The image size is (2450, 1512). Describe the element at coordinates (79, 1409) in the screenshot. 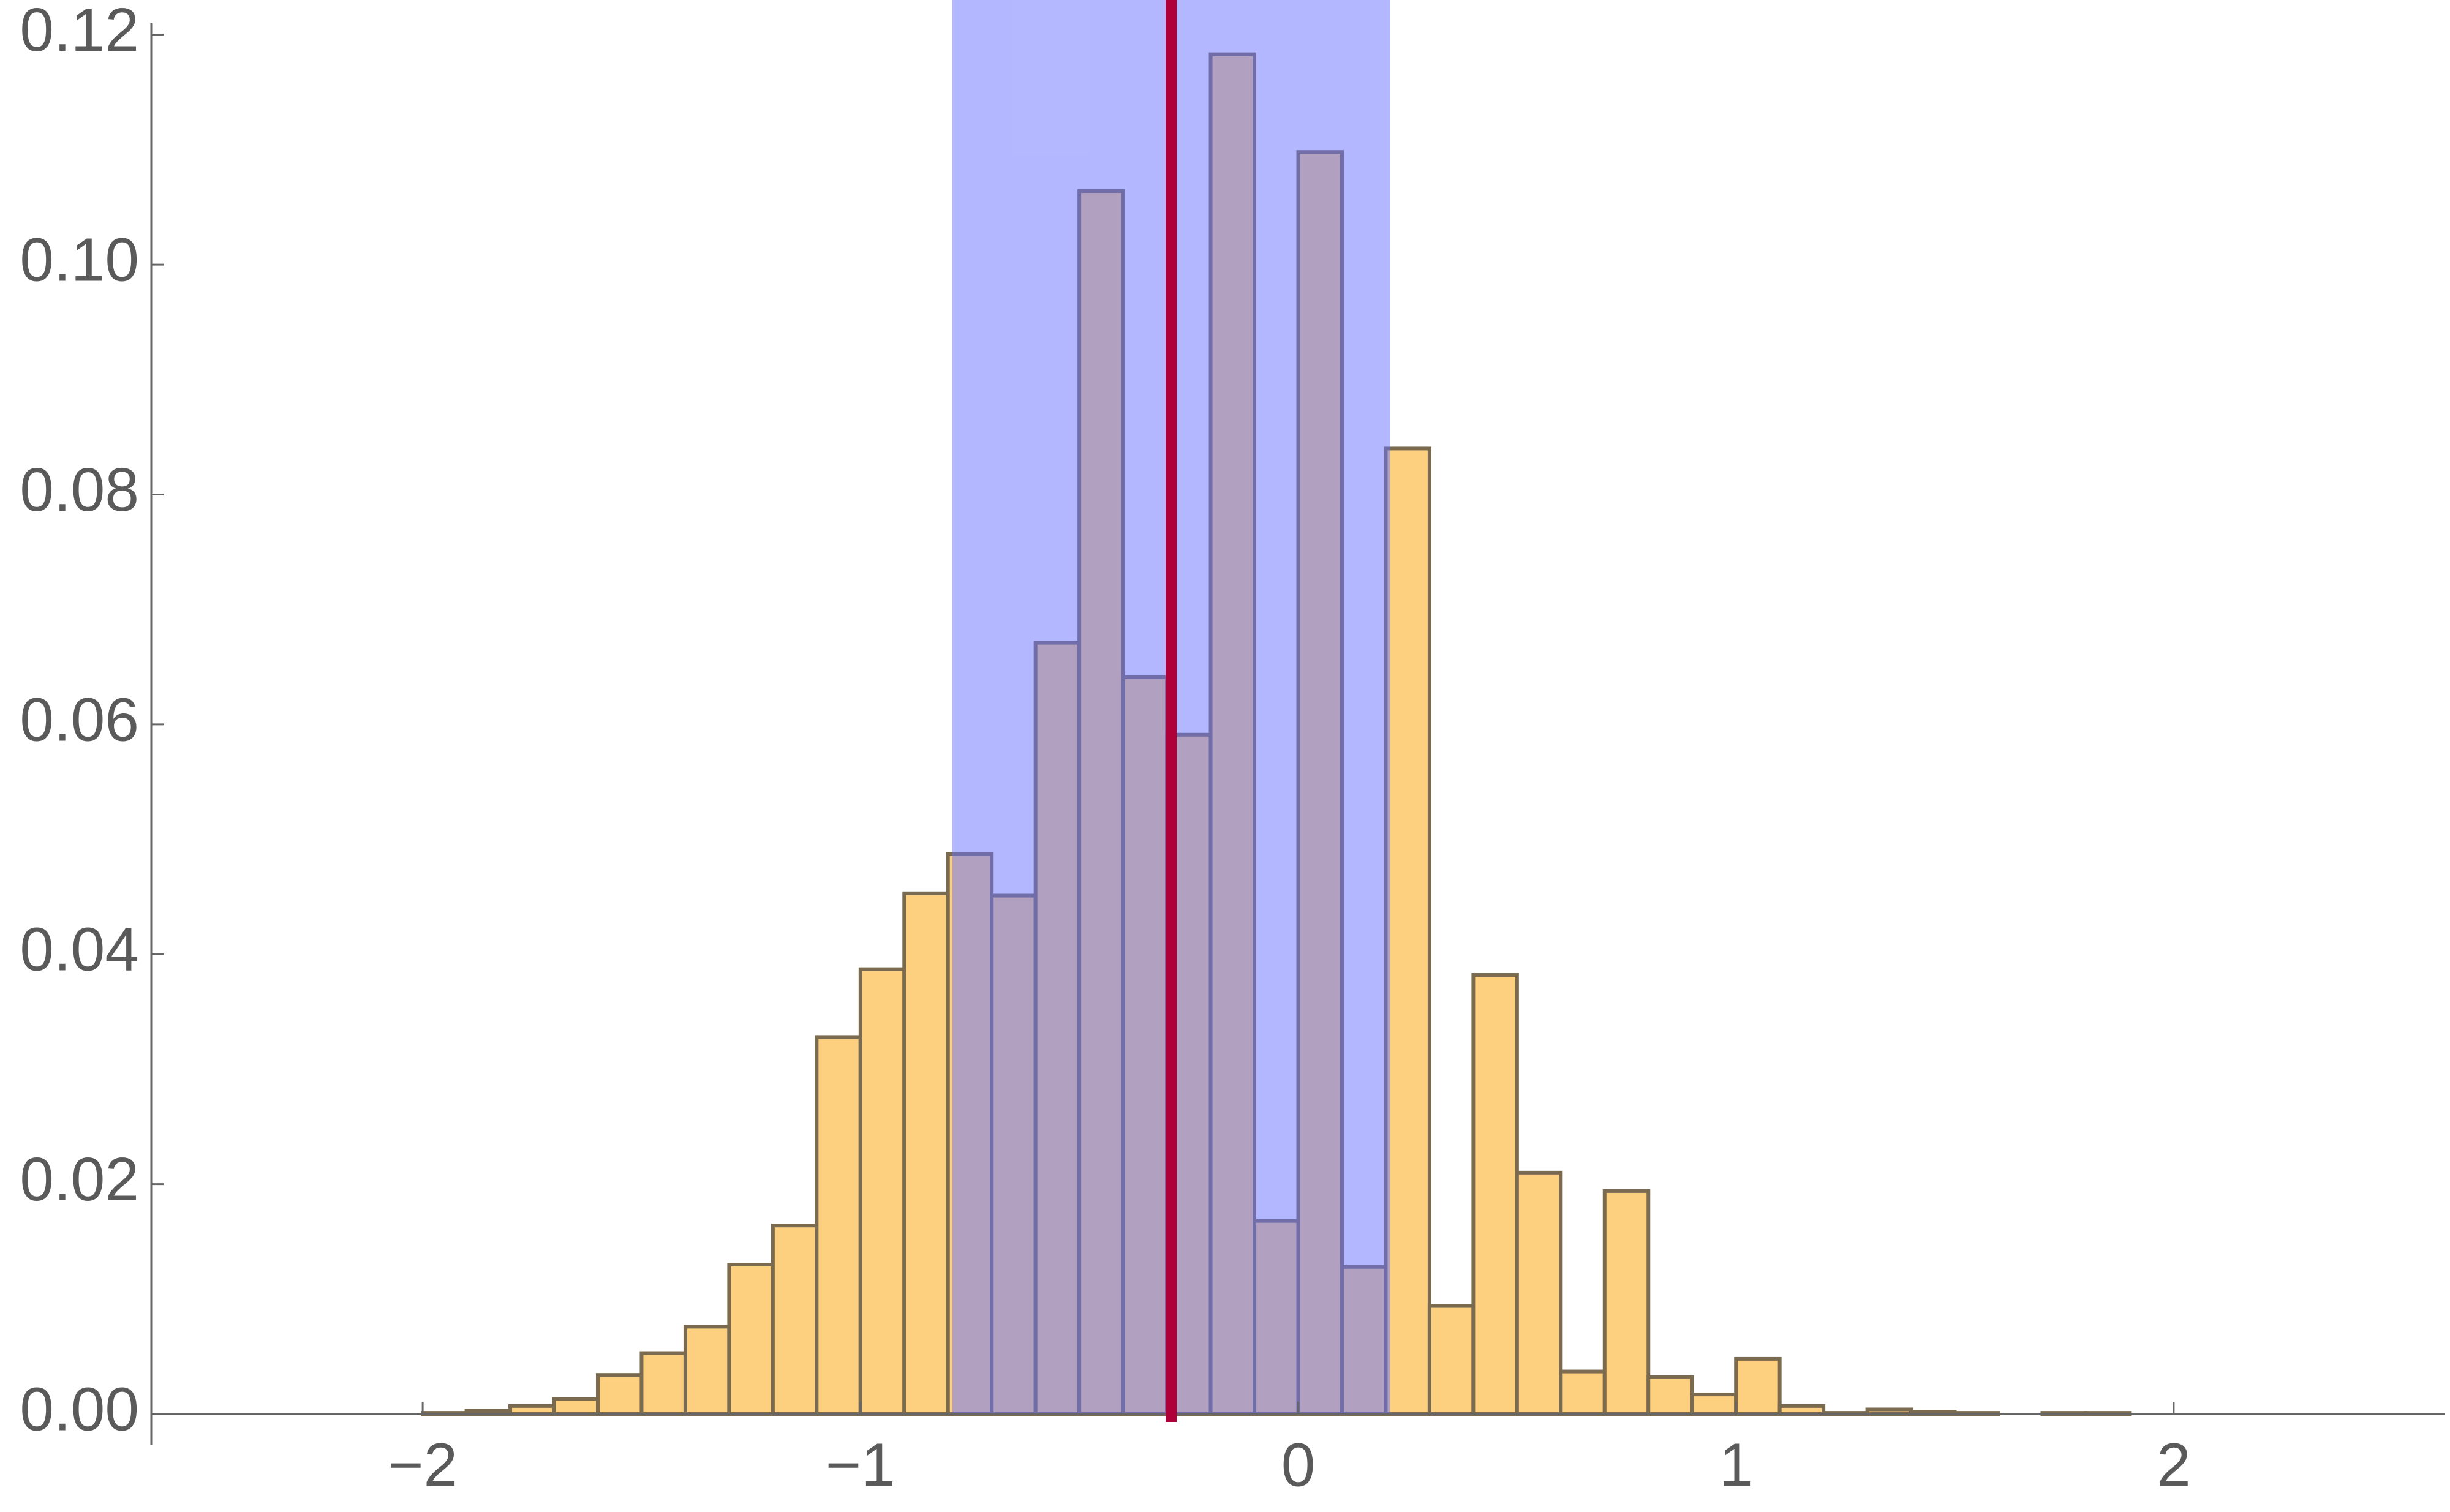

I see `y-tick-label: 0.00` at that location.